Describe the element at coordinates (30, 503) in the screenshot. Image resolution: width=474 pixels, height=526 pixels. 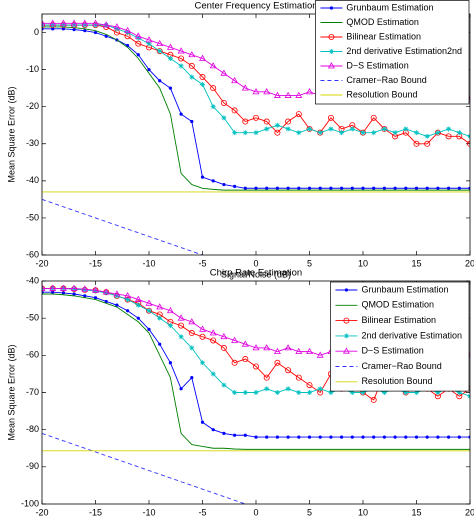
I see `y-tick-label: -100` at that location.